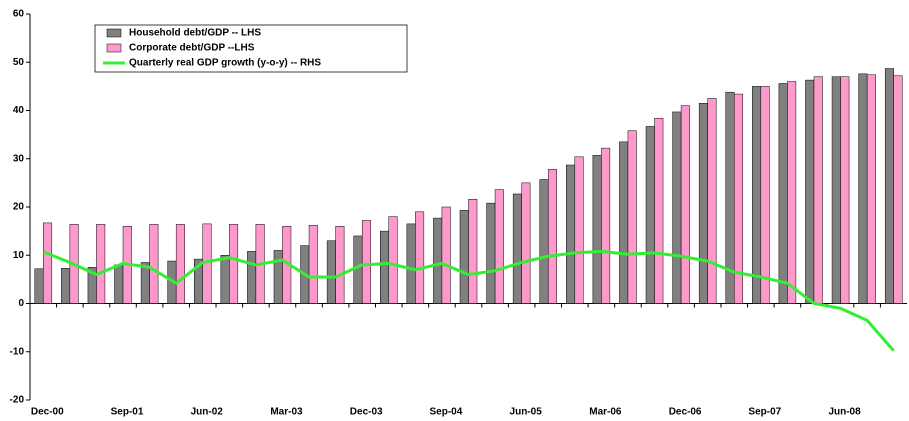 The image size is (909, 421). I want to click on legend-box, so click(251, 48).